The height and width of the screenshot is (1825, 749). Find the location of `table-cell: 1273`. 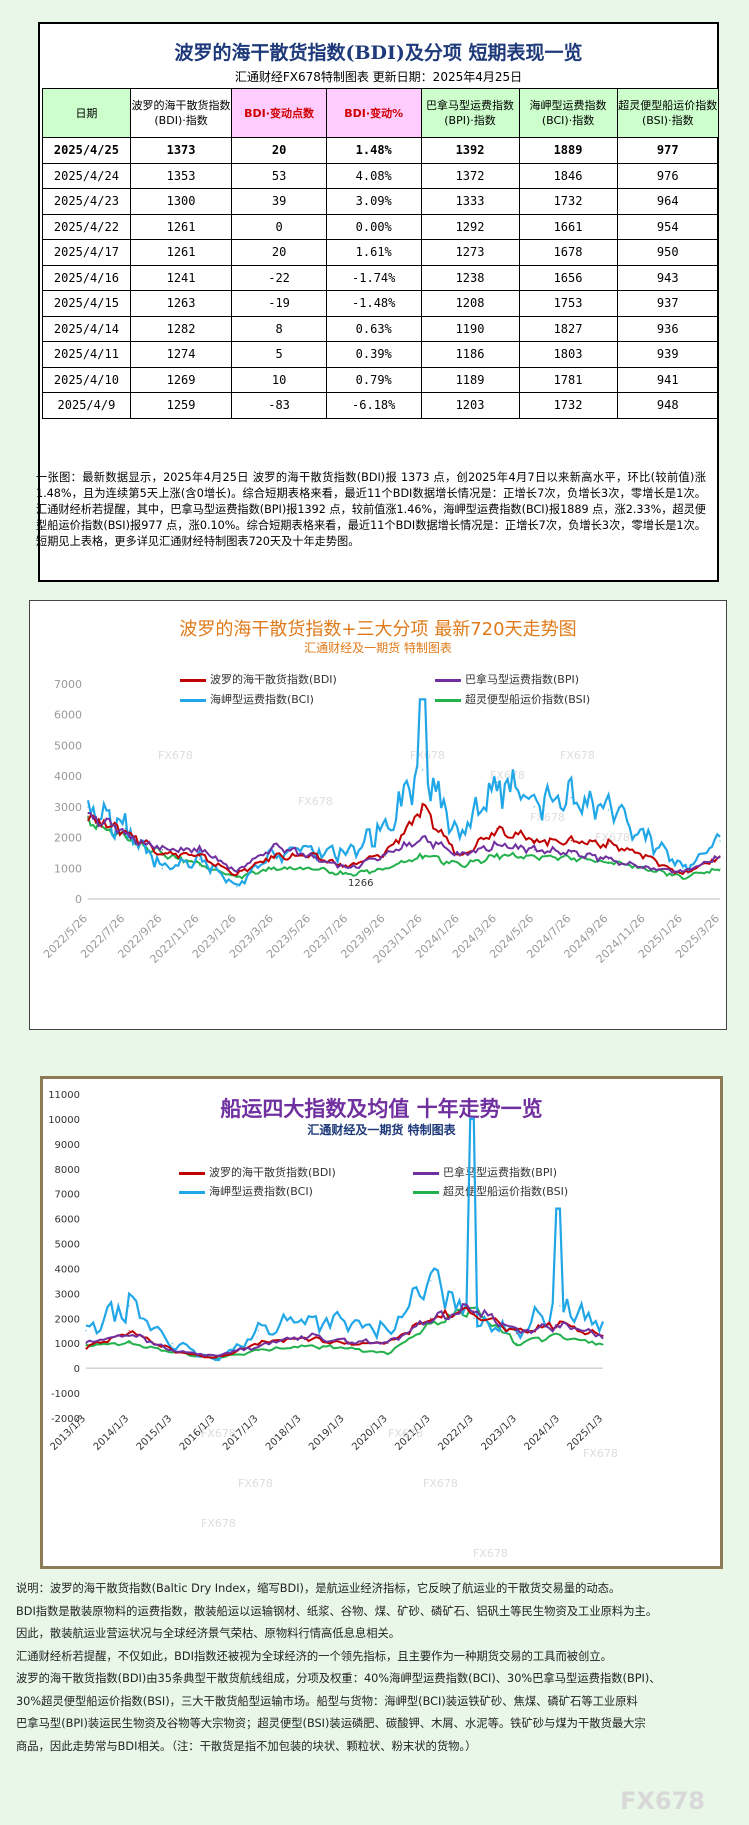

table-cell: 1273 is located at coordinates (470, 252).